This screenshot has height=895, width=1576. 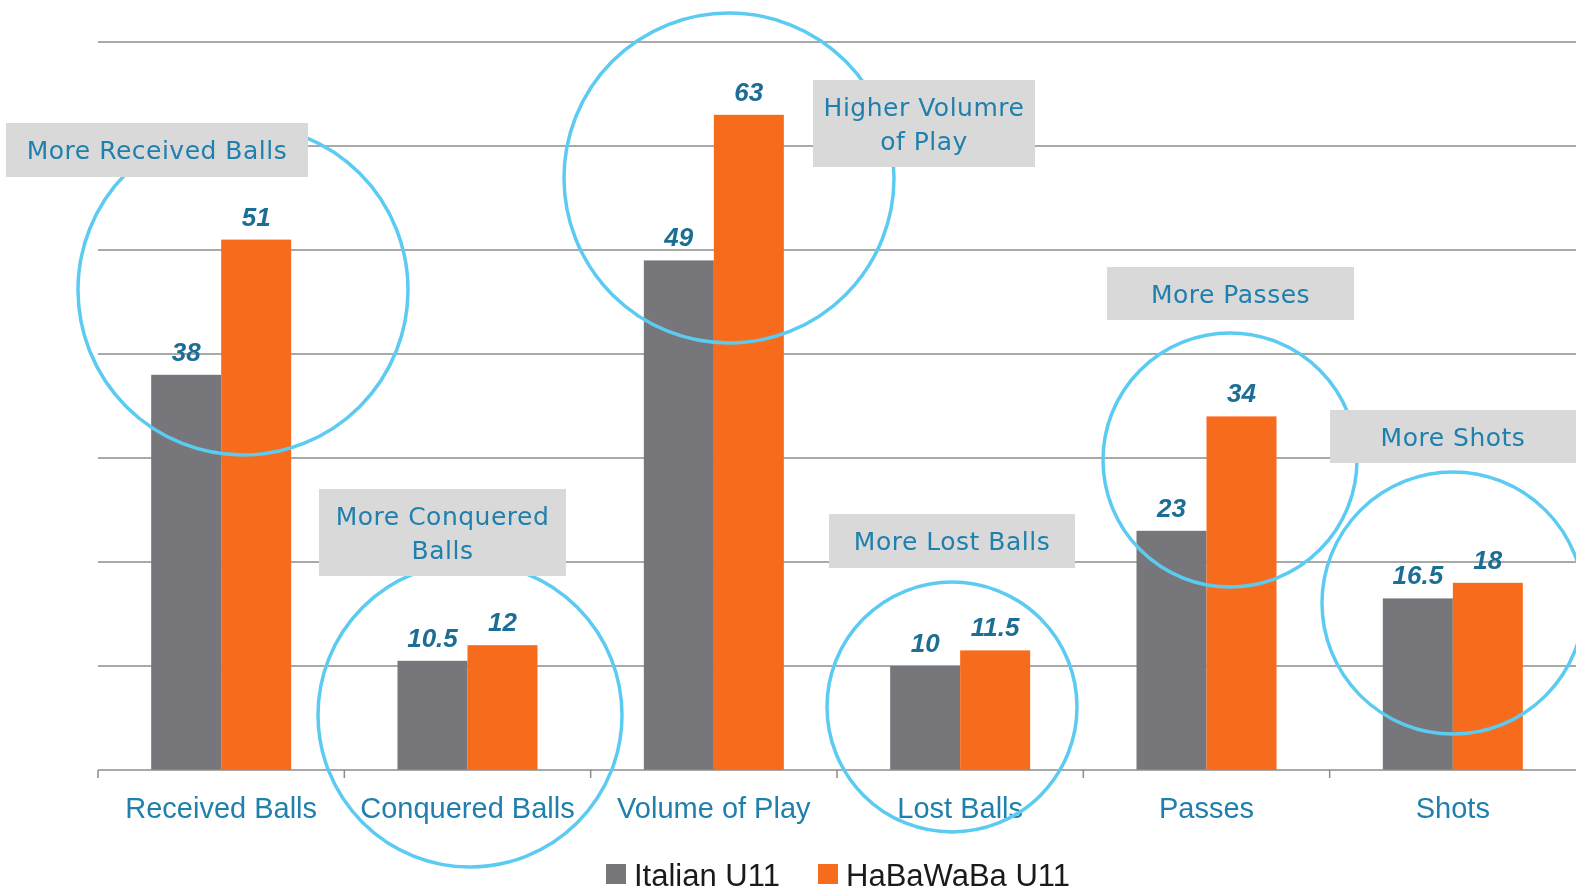 I want to click on x-tick-label: Volume of Play, so click(x=714, y=808).